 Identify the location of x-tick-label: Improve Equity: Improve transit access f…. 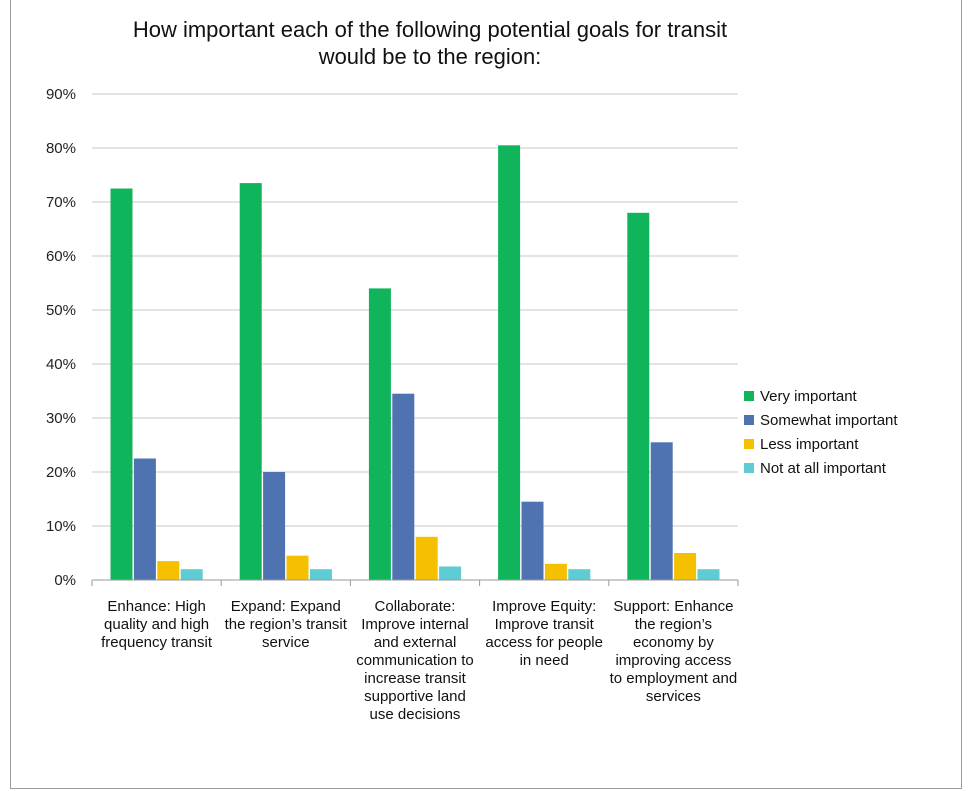
(544, 633).